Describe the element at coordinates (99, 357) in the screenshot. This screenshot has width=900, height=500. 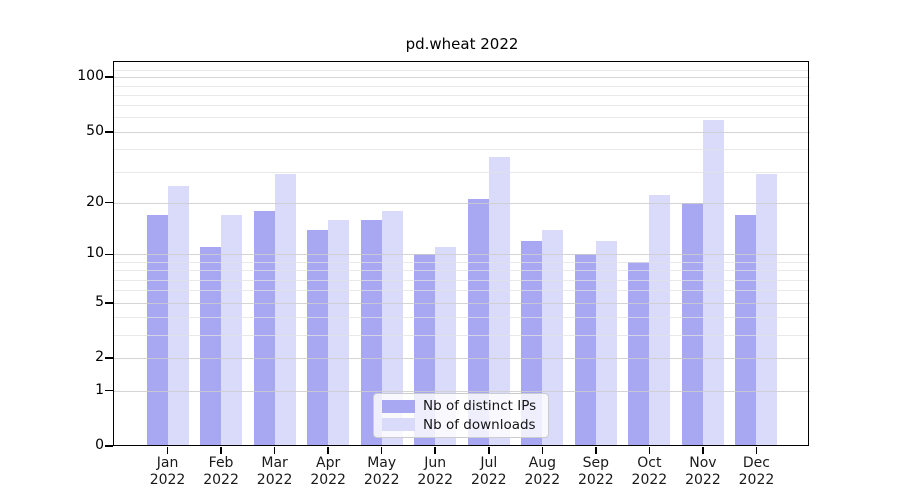
I see `y-tick-label: 2` at that location.